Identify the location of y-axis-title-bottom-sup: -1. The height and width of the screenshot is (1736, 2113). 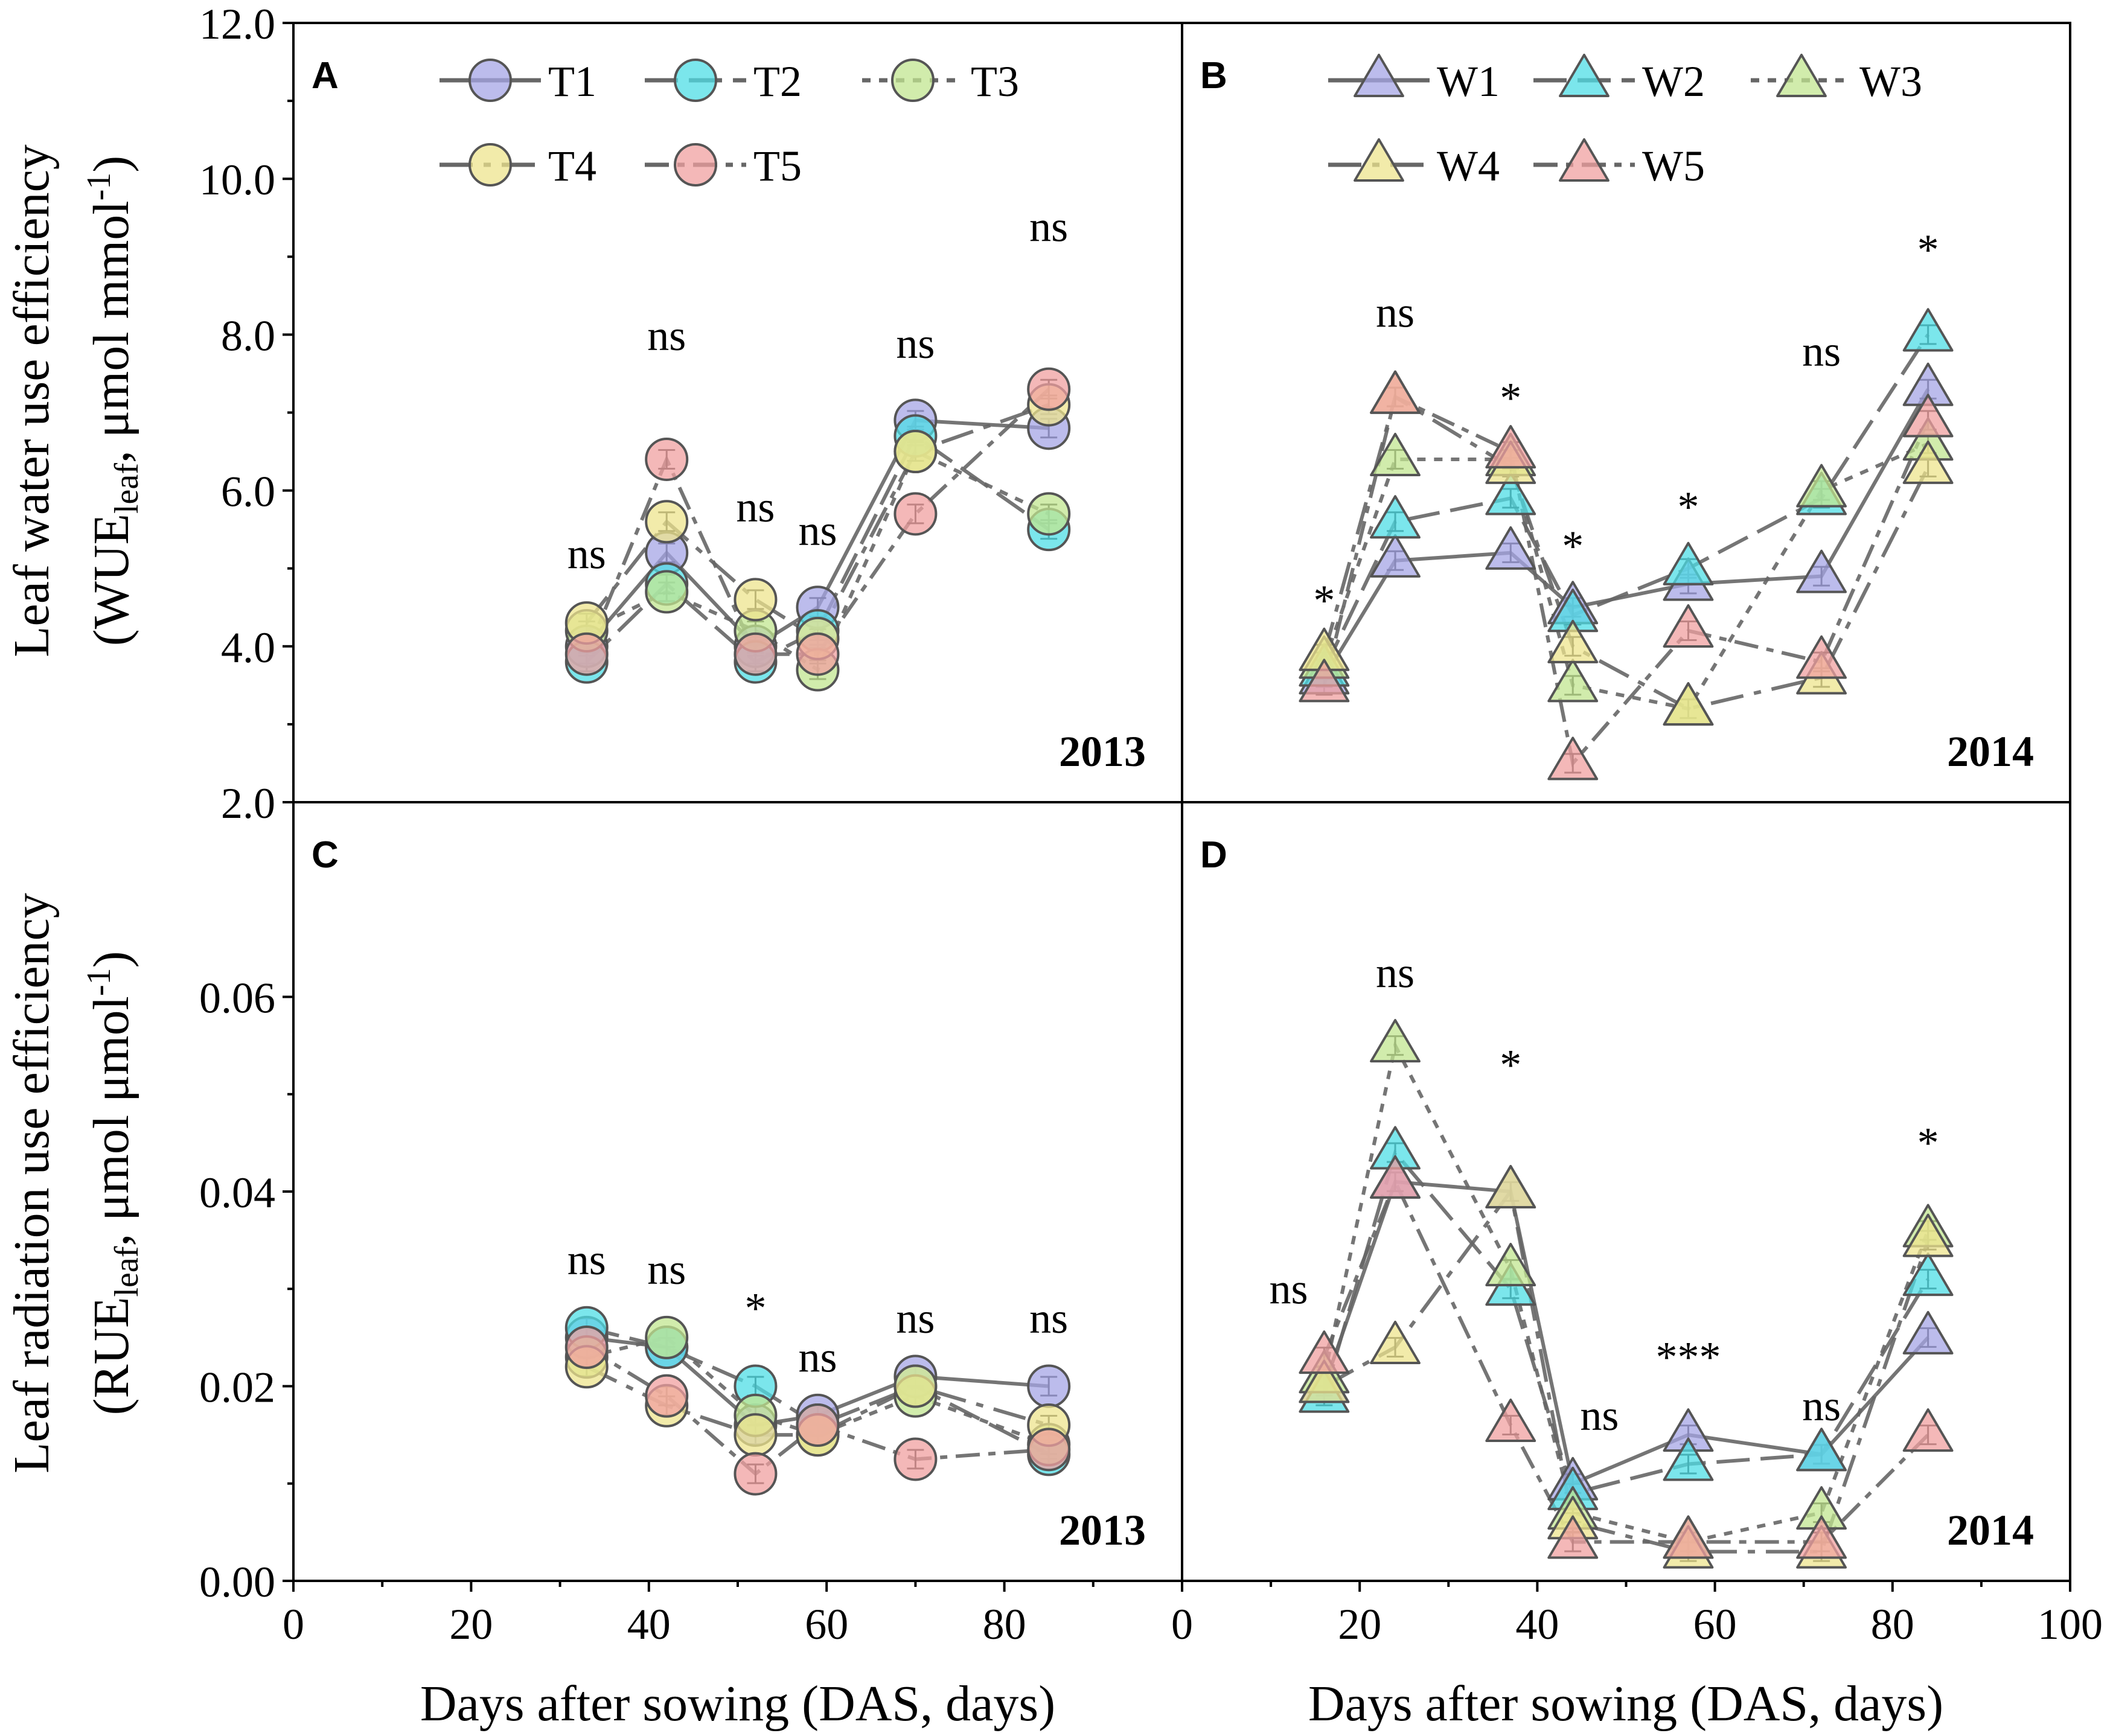
(99, 982).